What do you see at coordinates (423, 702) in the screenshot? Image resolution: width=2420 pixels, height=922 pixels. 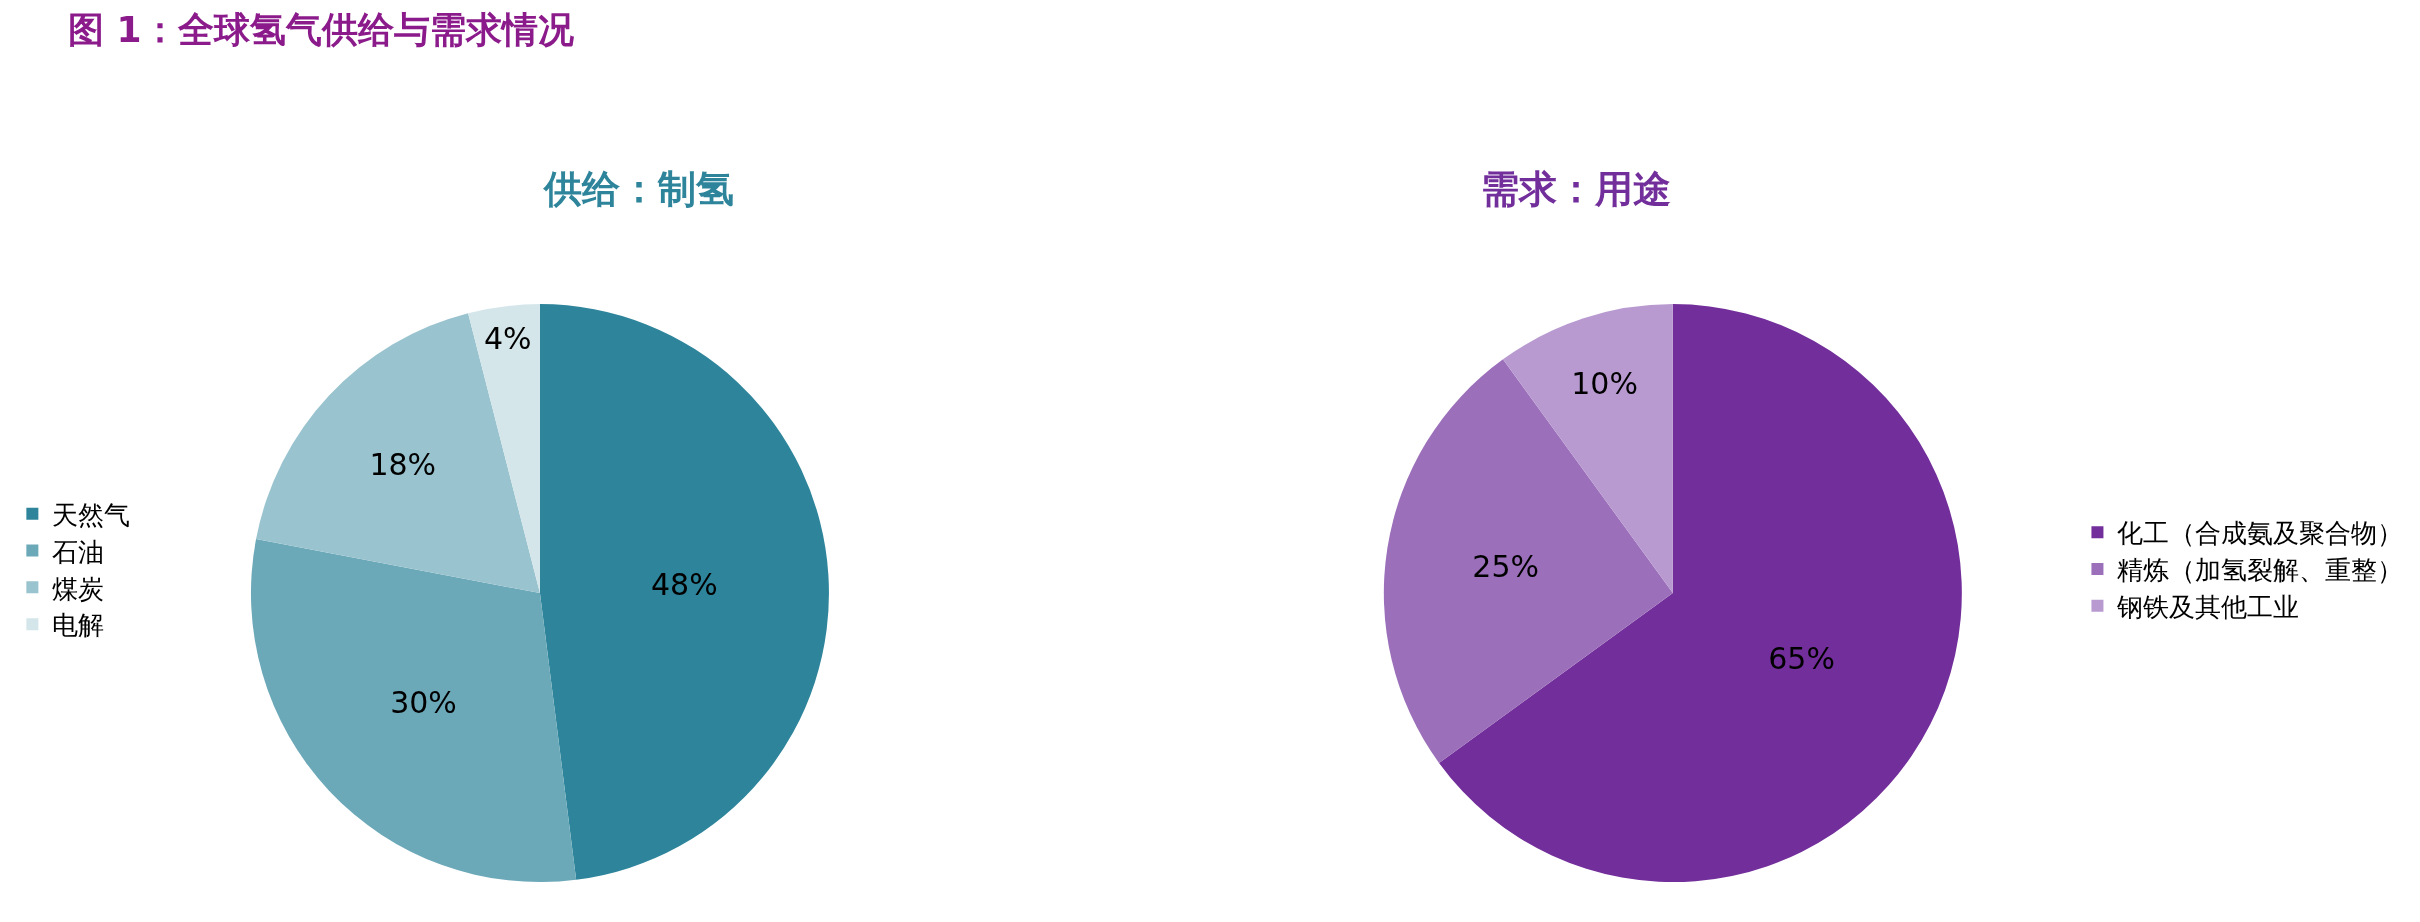 I see `data-label: 30%` at bounding box center [423, 702].